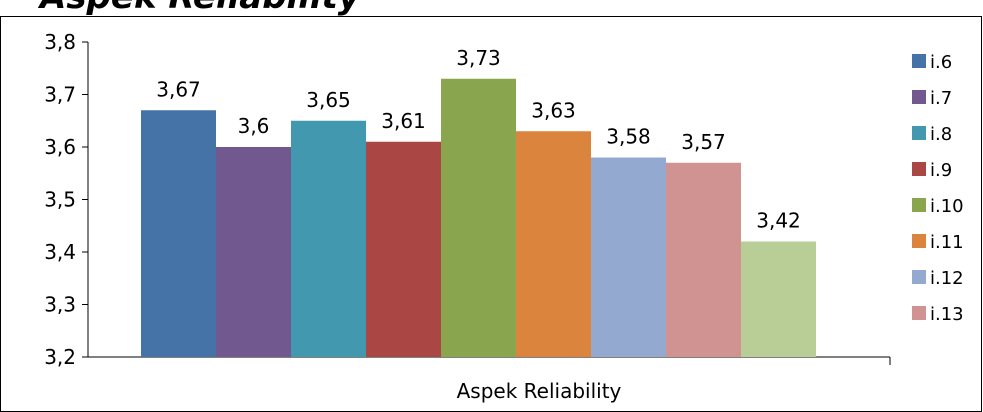 The width and height of the screenshot is (983, 412). I want to click on legend-label: i.6, so click(941, 62).